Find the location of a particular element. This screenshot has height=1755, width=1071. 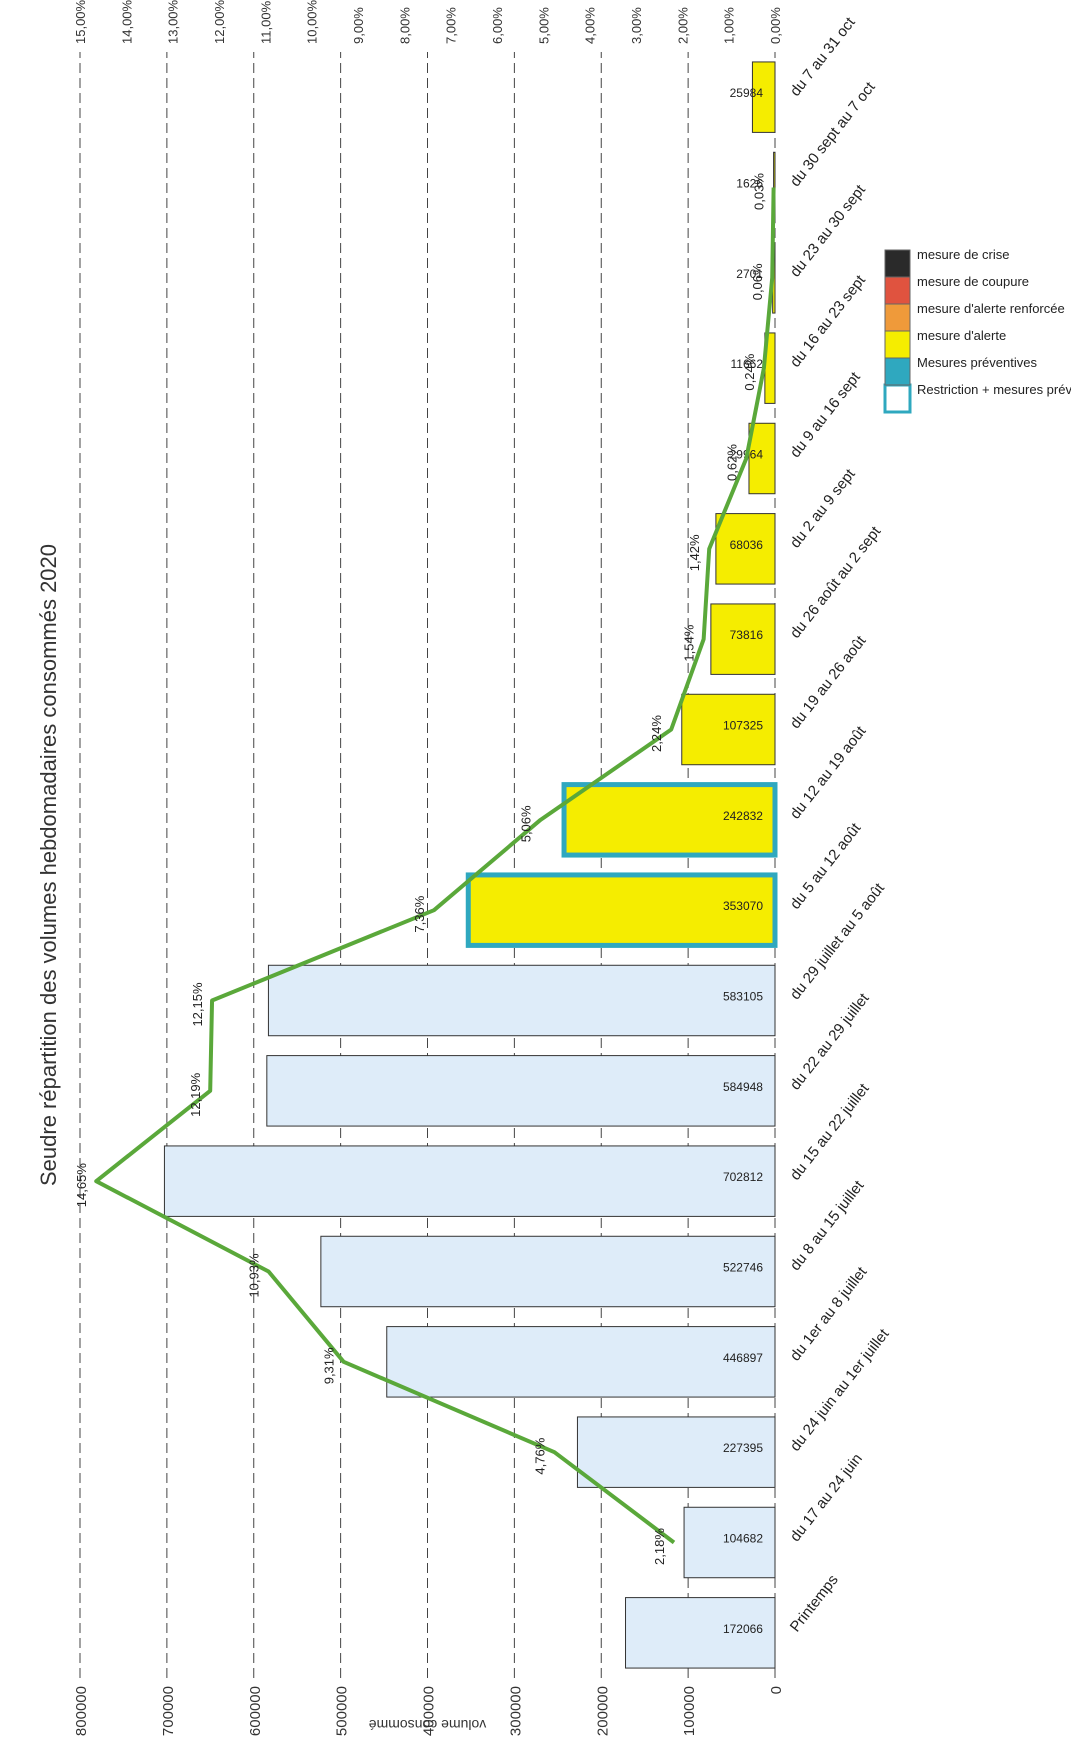

y2-tick-label: 2,00% is located at coordinates (682, 25).